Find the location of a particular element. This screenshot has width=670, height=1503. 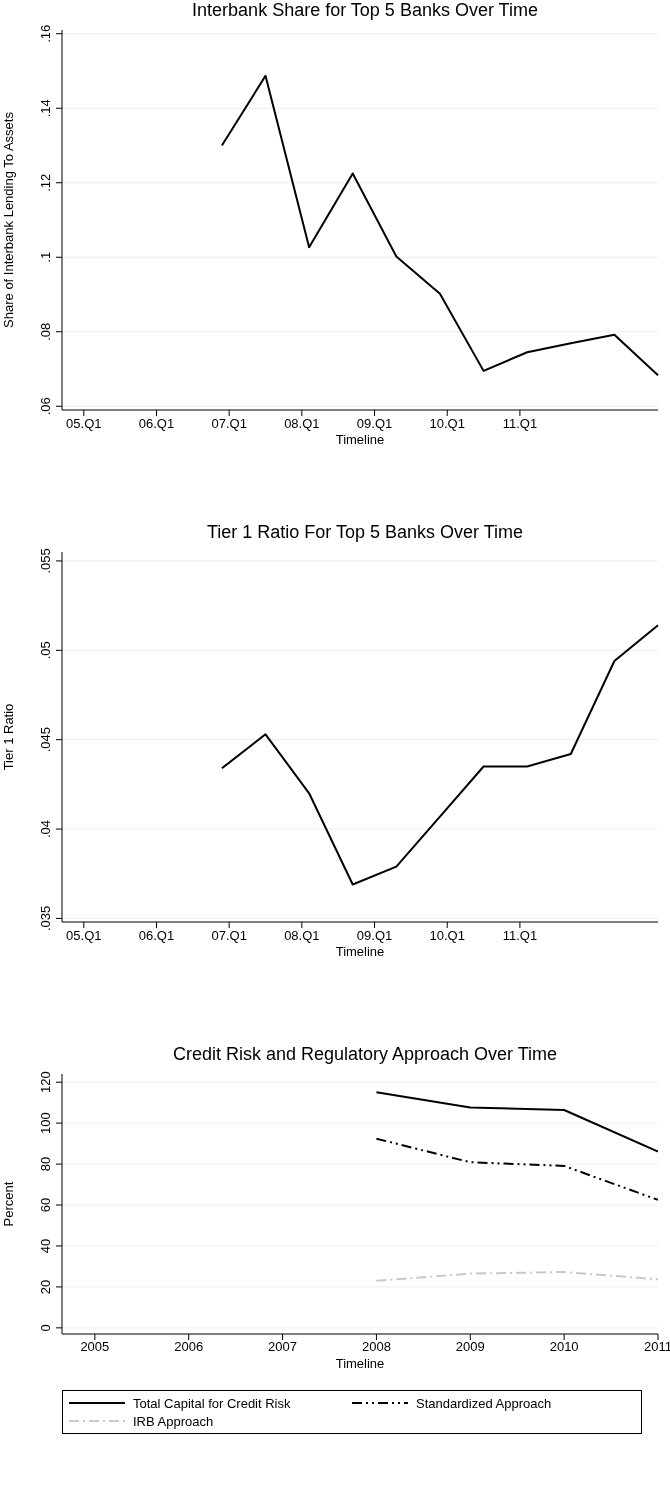

y-tick-label: 60 is located at coordinates (45, 1205).